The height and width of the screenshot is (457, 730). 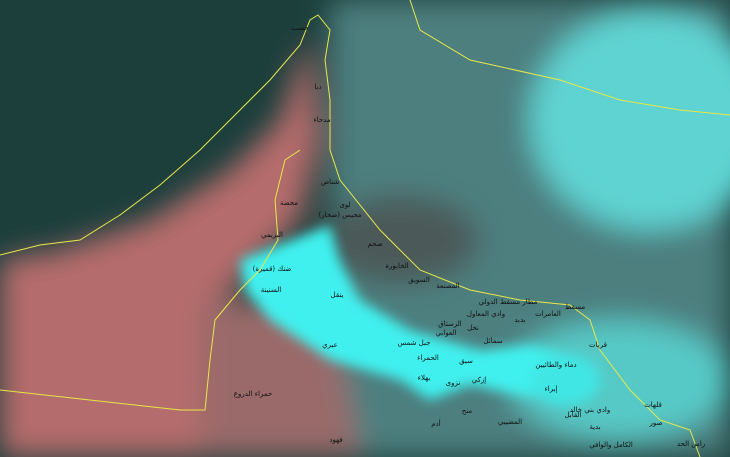 I want to click on iran-coast, so click(x=569, y=58).